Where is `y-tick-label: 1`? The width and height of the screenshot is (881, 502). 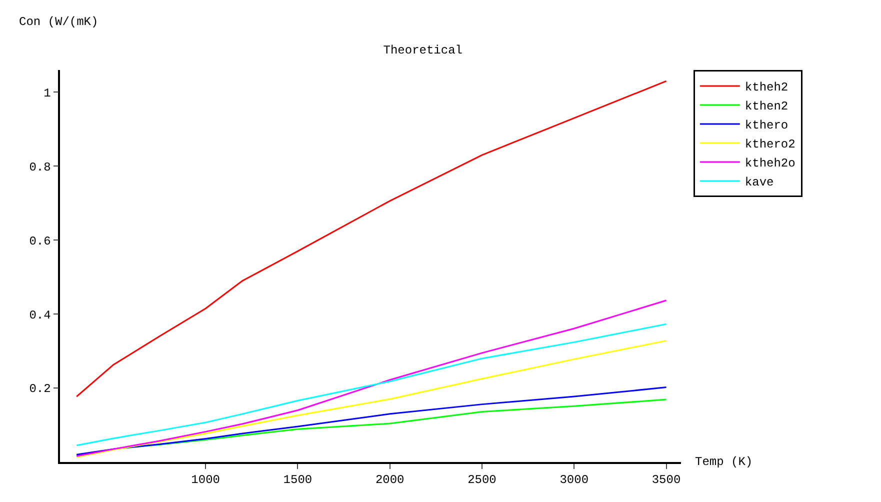
y-tick-label: 1 is located at coordinates (47, 93).